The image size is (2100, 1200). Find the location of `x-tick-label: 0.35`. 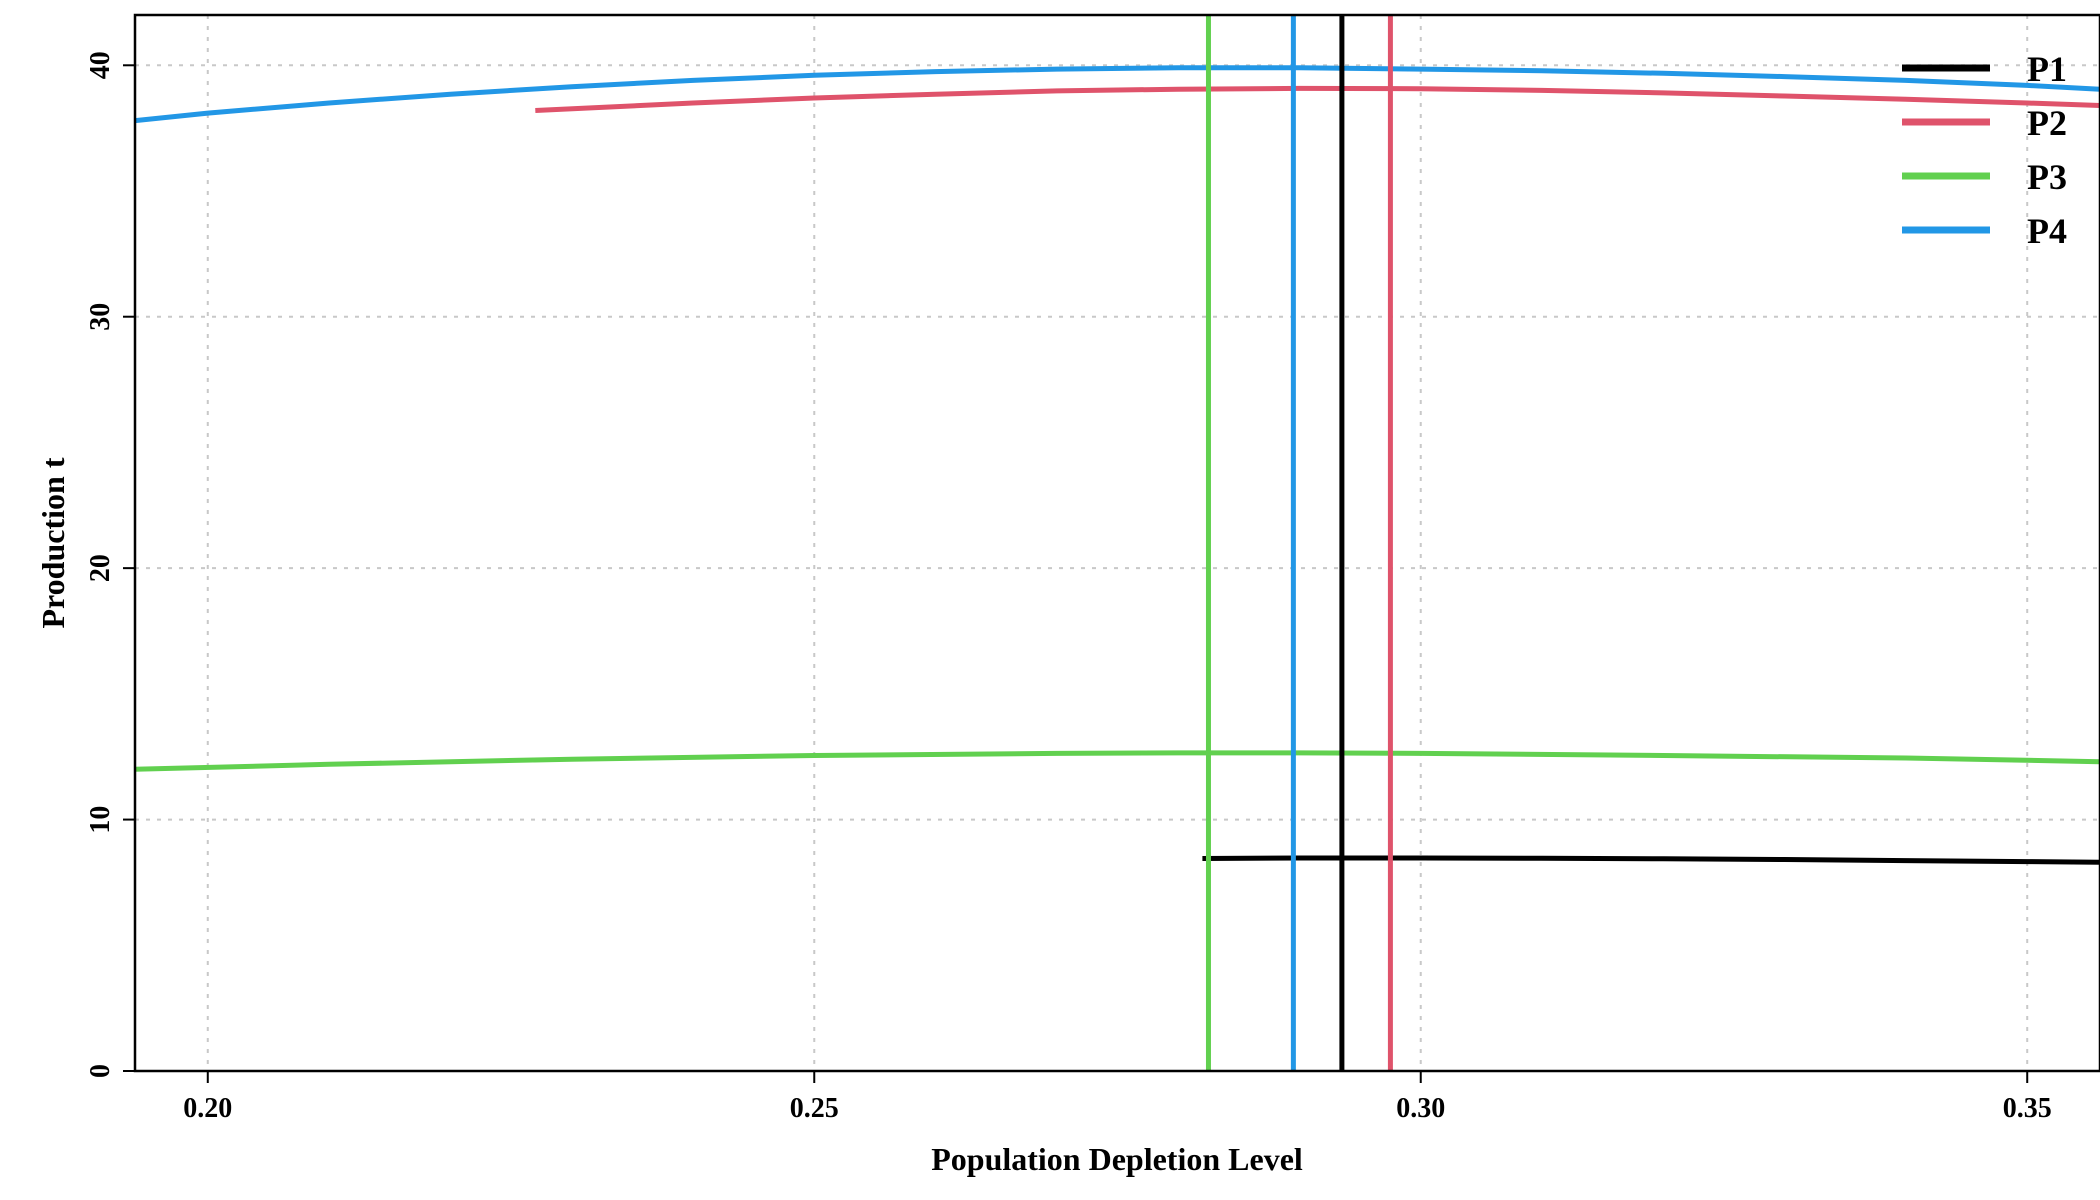

x-tick-label: 0.35 is located at coordinates (2027, 1108).